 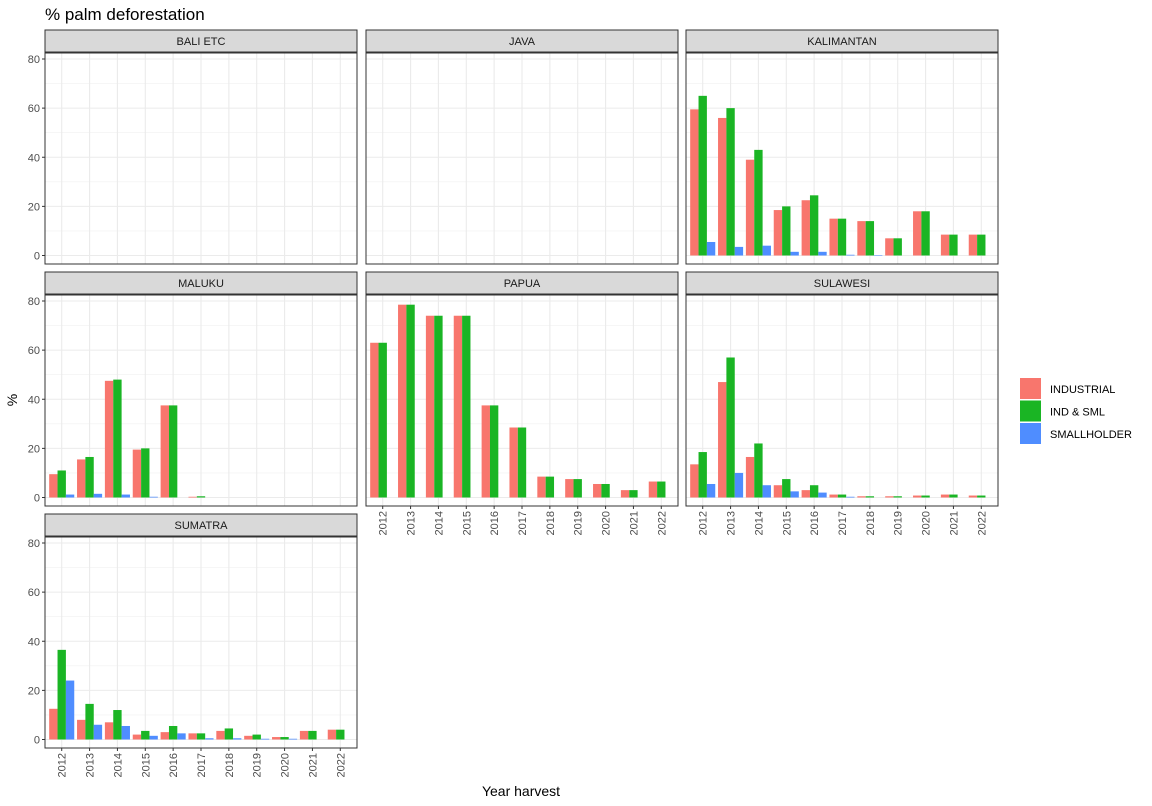 What do you see at coordinates (711, 490) in the screenshot?
I see `bar-smallholder-2012` at bounding box center [711, 490].